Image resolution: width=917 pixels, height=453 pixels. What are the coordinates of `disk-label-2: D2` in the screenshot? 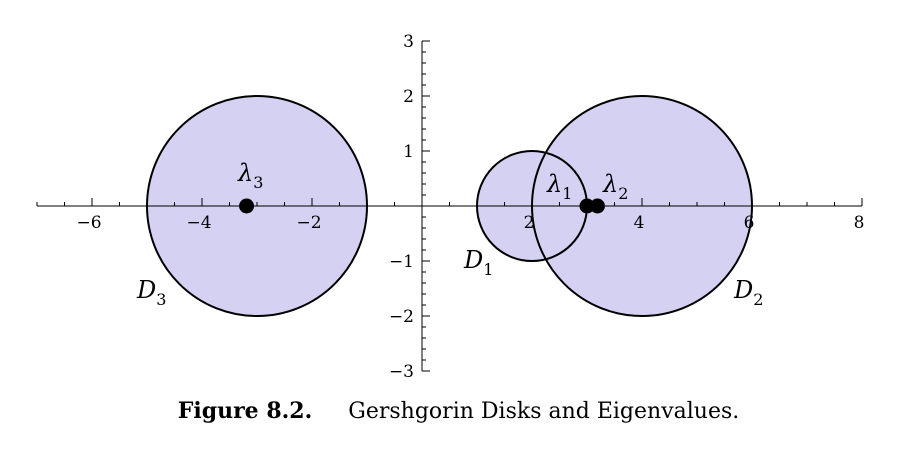 It's located at (748, 292).